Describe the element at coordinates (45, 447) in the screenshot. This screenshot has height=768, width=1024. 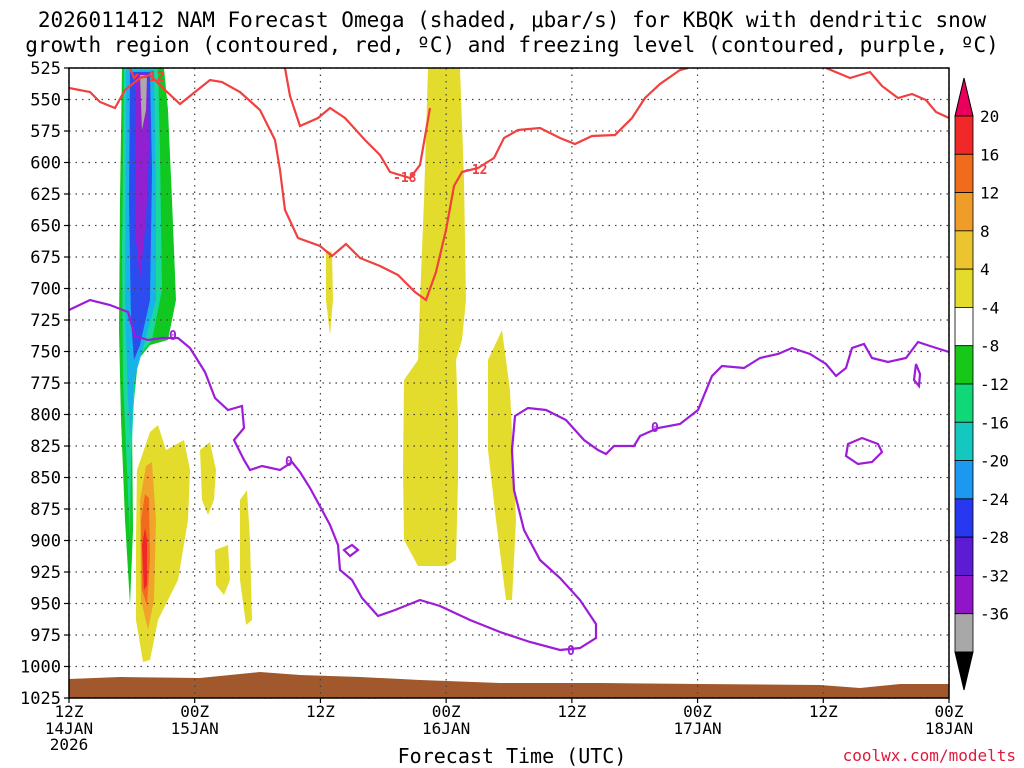
I see `y-tick-label: 825` at that location.